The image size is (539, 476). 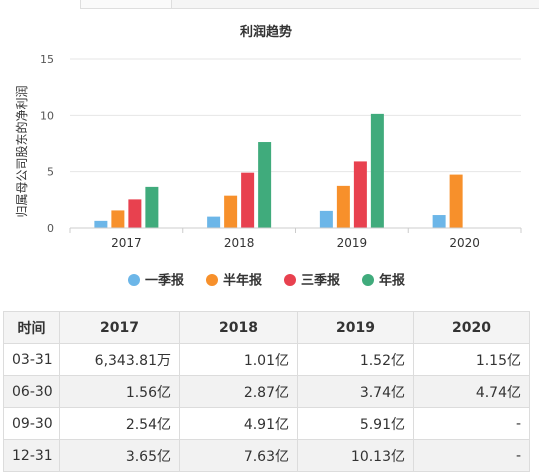 I want to click on table-cell: 3.65亿, so click(x=119, y=455).